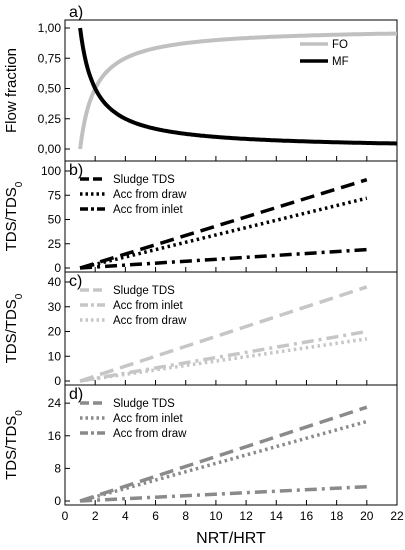 This screenshot has height=550, width=405. What do you see at coordinates (55, 356) in the screenshot?
I see `y-tick-label: 10` at bounding box center [55, 356].